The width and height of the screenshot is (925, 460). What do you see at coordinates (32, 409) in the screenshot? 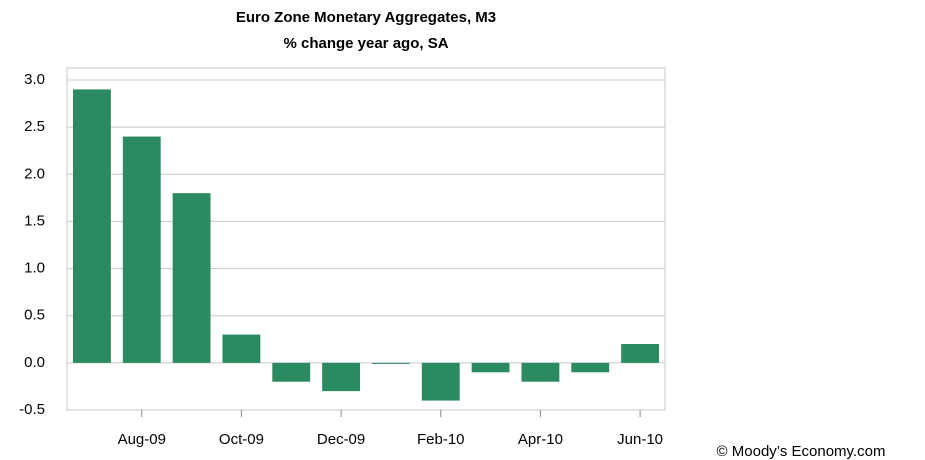
I see `y-tick-label: -0.5` at bounding box center [32, 409].